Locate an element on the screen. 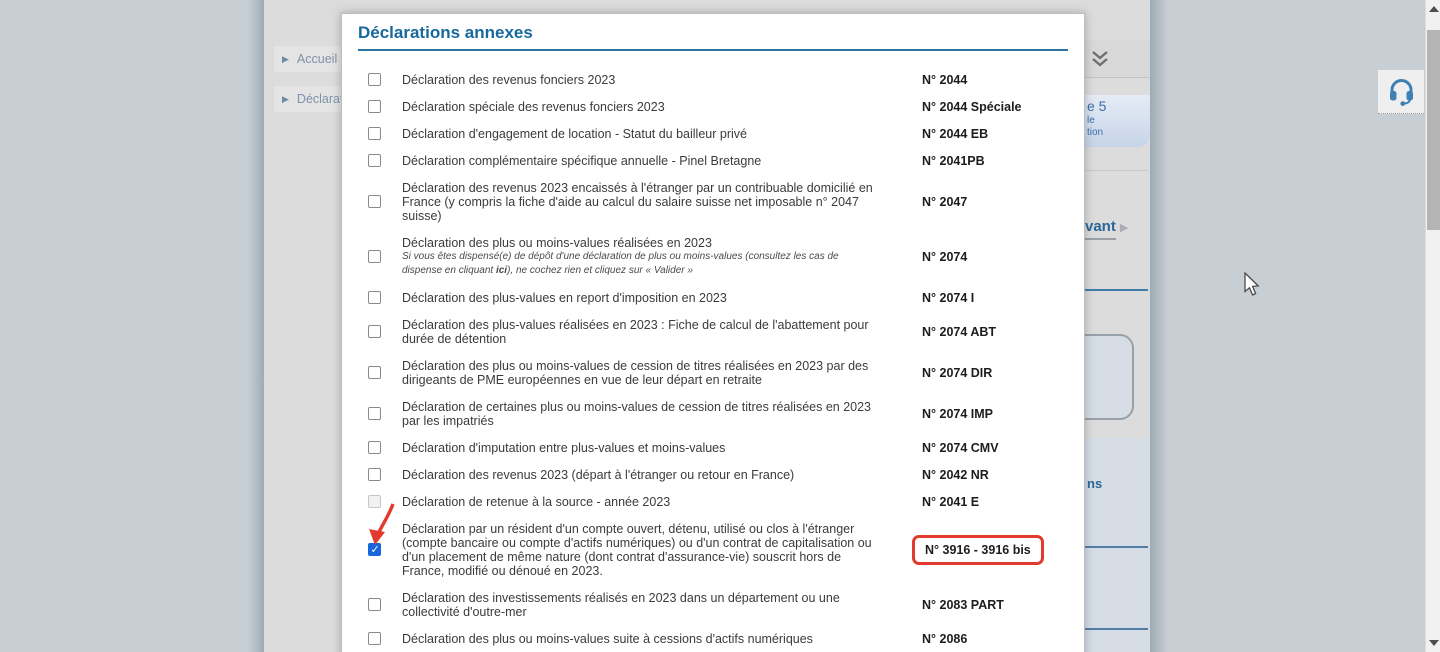  sidebar-item-label: Déclarati is located at coordinates (321, 99).